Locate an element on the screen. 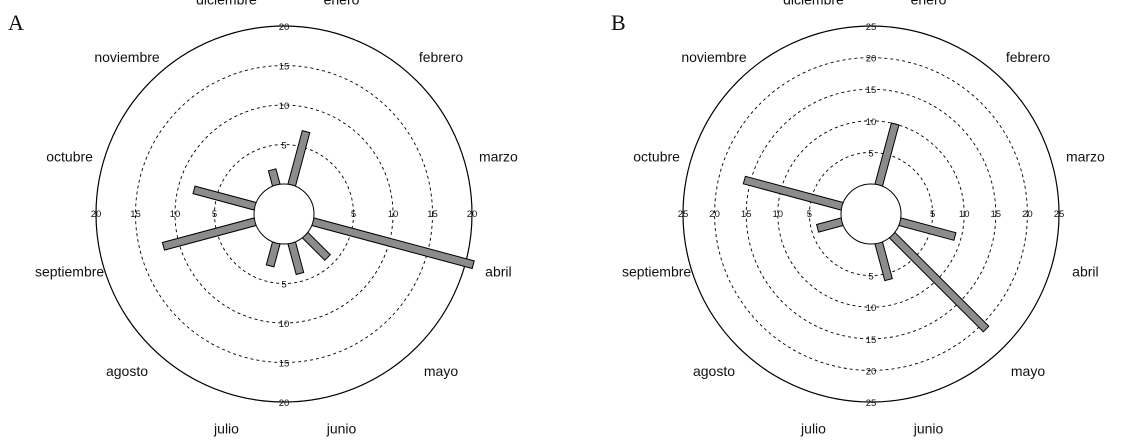 The height and width of the screenshot is (442, 1128). bar-septiembre is located at coordinates (212, 233).